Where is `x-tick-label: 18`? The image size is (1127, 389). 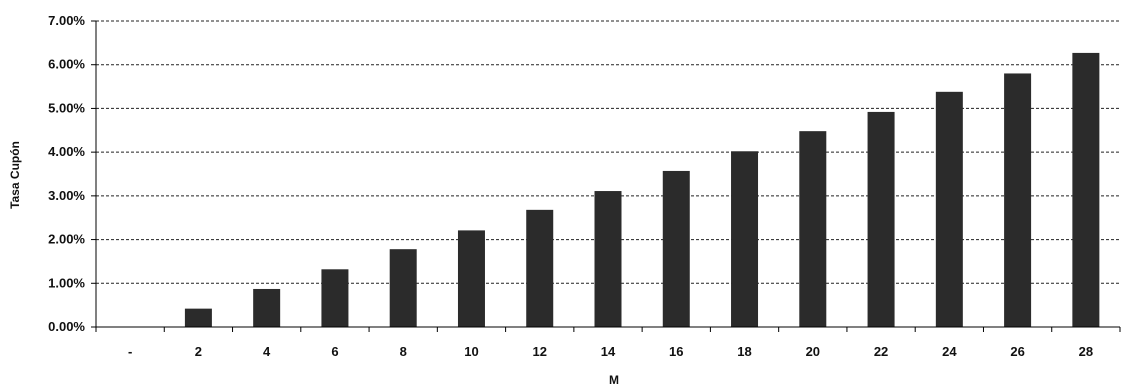
x-tick-label: 18 is located at coordinates (744, 351).